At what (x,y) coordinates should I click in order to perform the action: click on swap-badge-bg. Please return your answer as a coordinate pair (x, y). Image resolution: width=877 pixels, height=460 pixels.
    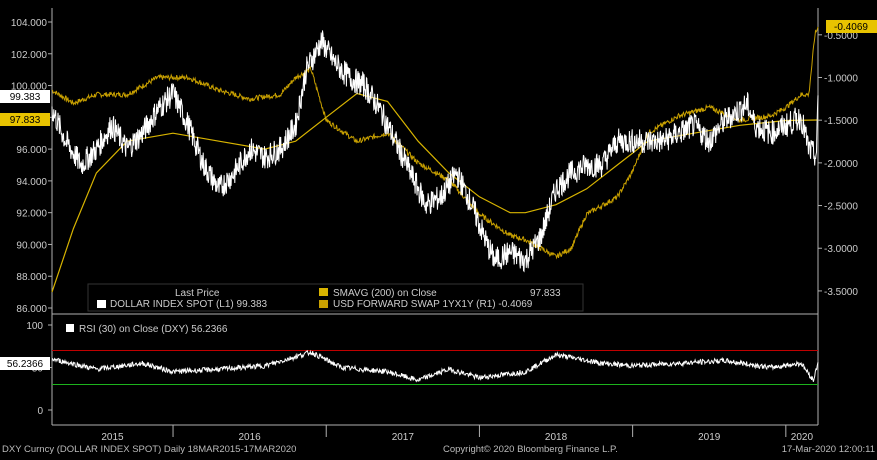
    Looking at the image, I should click on (851, 26).